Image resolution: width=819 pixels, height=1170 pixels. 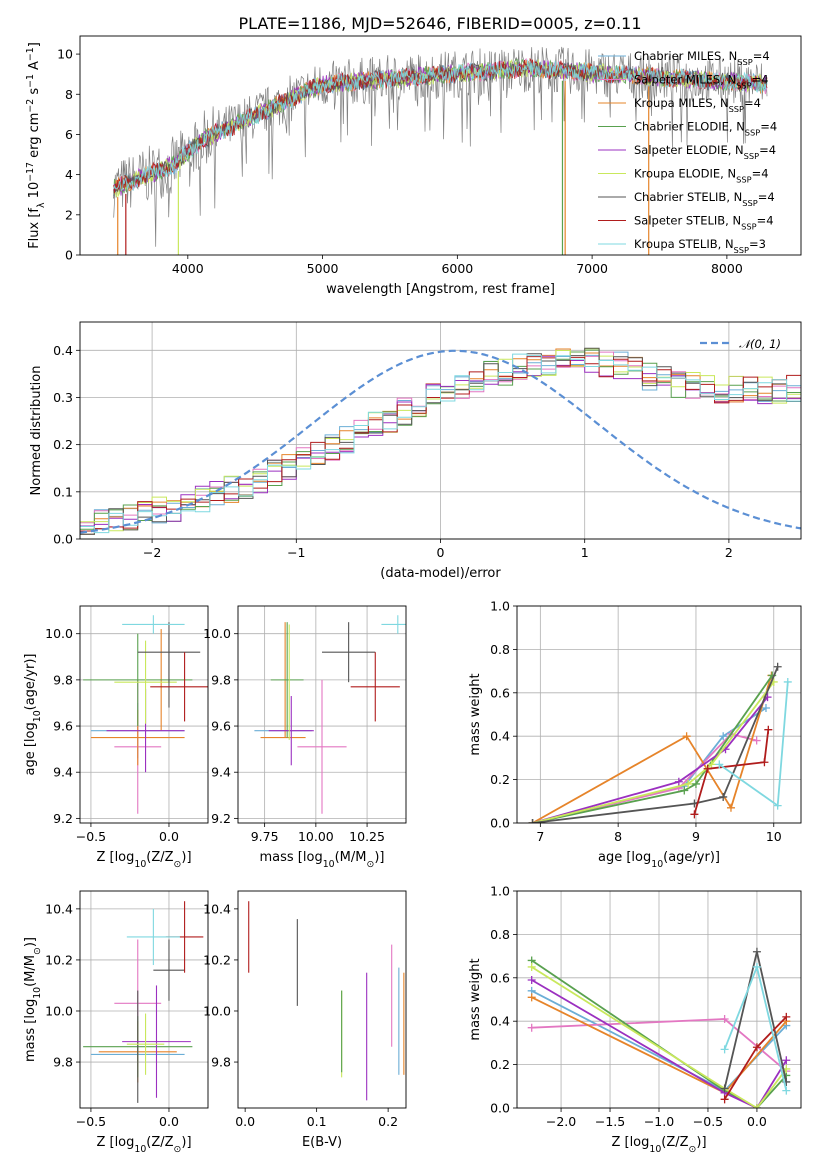 I want to click on x-tick-label: 0.1, so click(x=317, y=1121).